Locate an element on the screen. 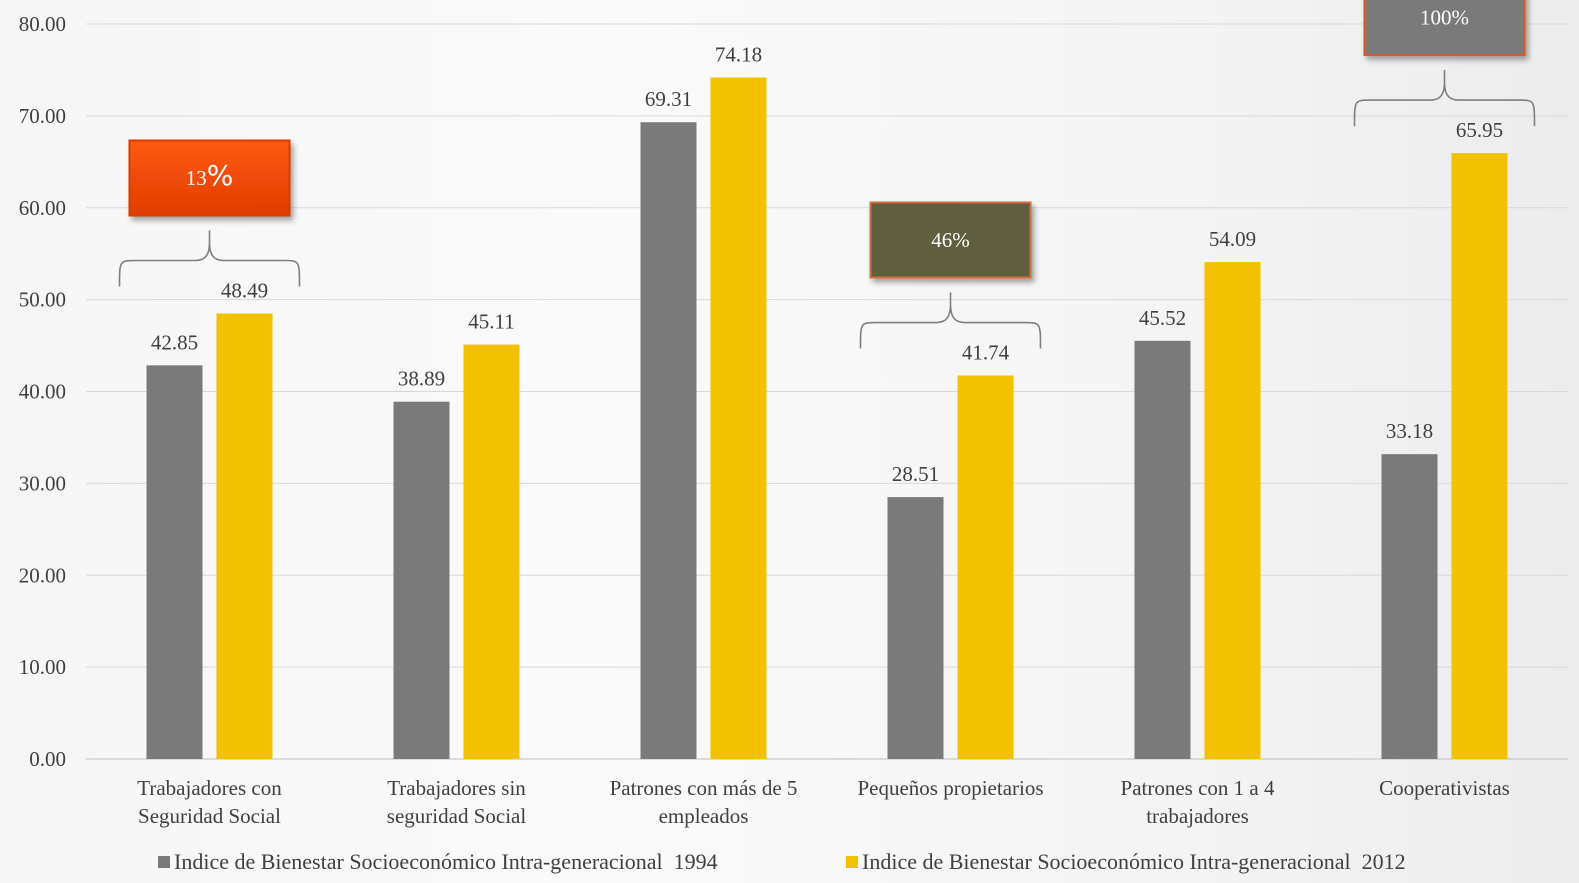  data-label: 42.85 is located at coordinates (174, 342).